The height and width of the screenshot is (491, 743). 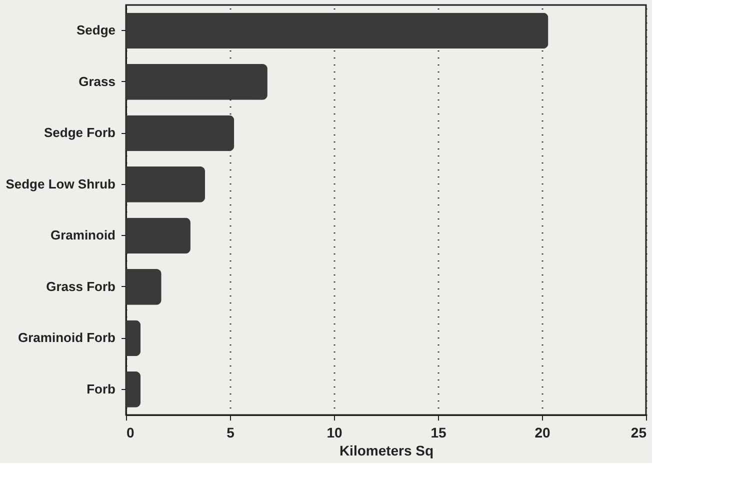 I want to click on x-tick-label: 25, so click(x=638, y=432).